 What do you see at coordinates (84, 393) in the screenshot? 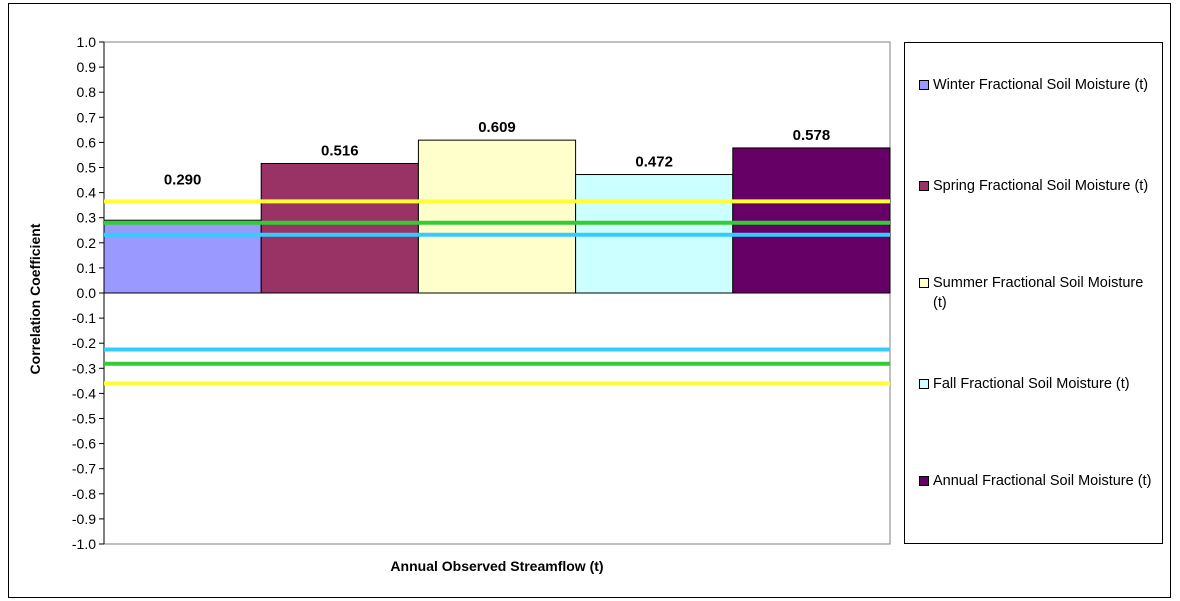
I see `y-tick-label: -0.4` at bounding box center [84, 393].